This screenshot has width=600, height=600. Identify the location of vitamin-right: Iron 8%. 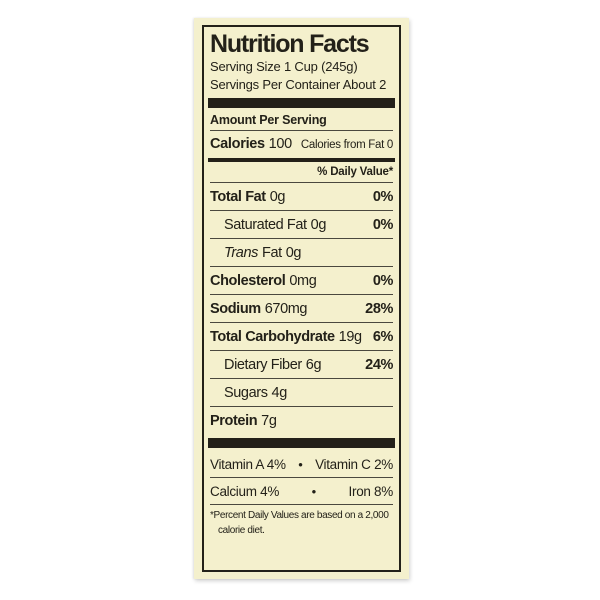
(371, 492).